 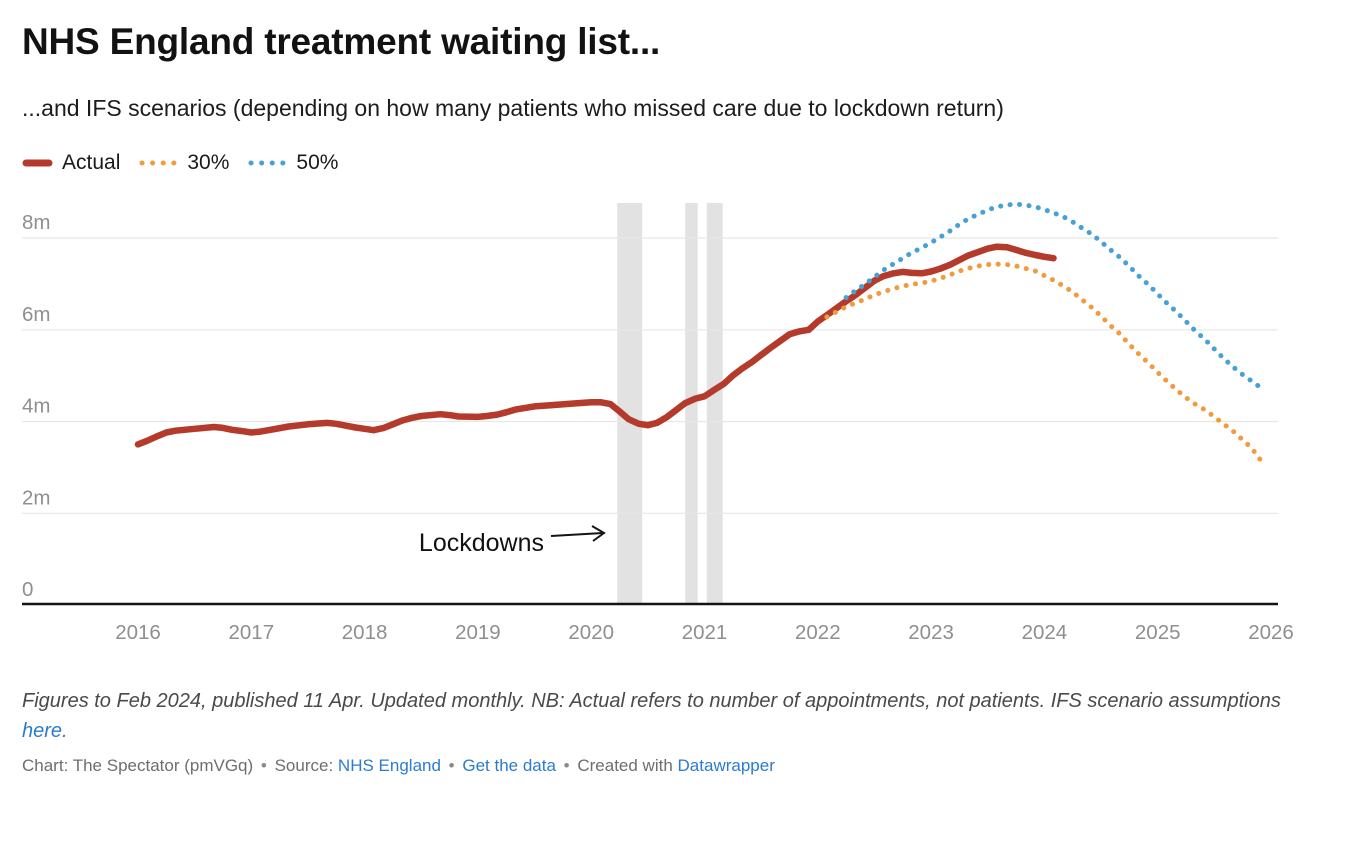 I want to click on x-axis-label: 2025, so click(x=1158, y=632).